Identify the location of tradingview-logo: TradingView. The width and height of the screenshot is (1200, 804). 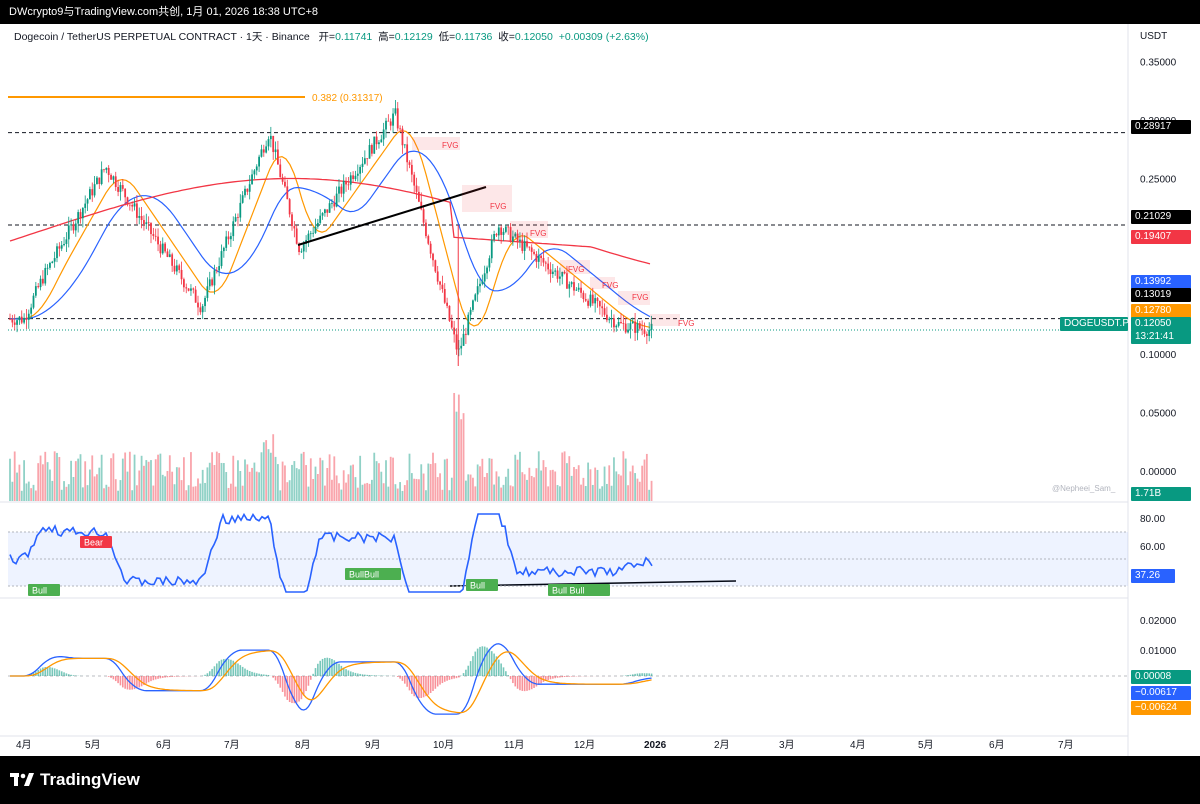
(75, 780).